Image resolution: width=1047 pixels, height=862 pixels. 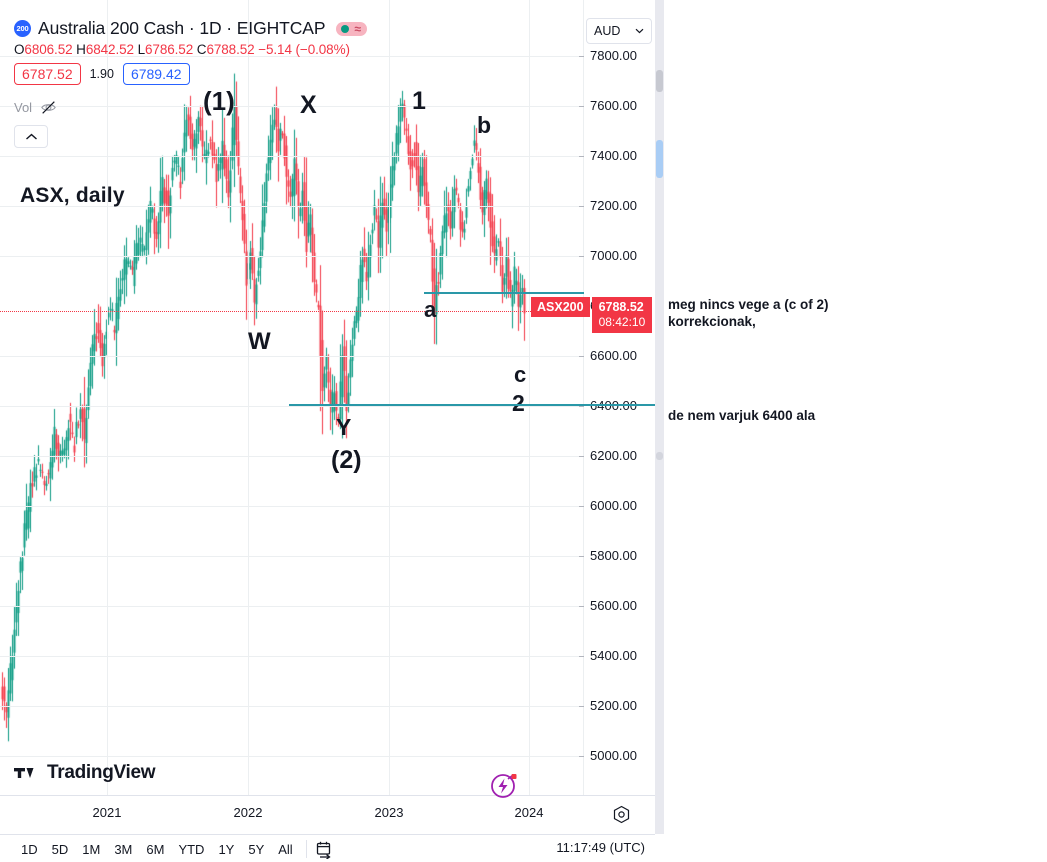 What do you see at coordinates (346, 460) in the screenshot?
I see `wave-label-p2p: (2)` at bounding box center [346, 460].